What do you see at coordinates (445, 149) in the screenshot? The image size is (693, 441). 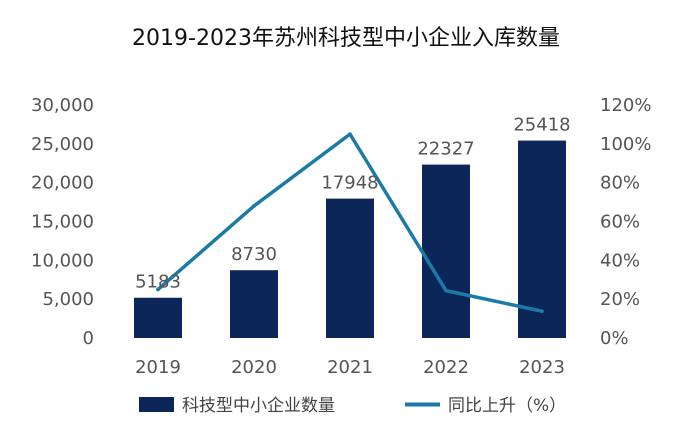 I see `bar-value-label: 22327` at bounding box center [445, 149].